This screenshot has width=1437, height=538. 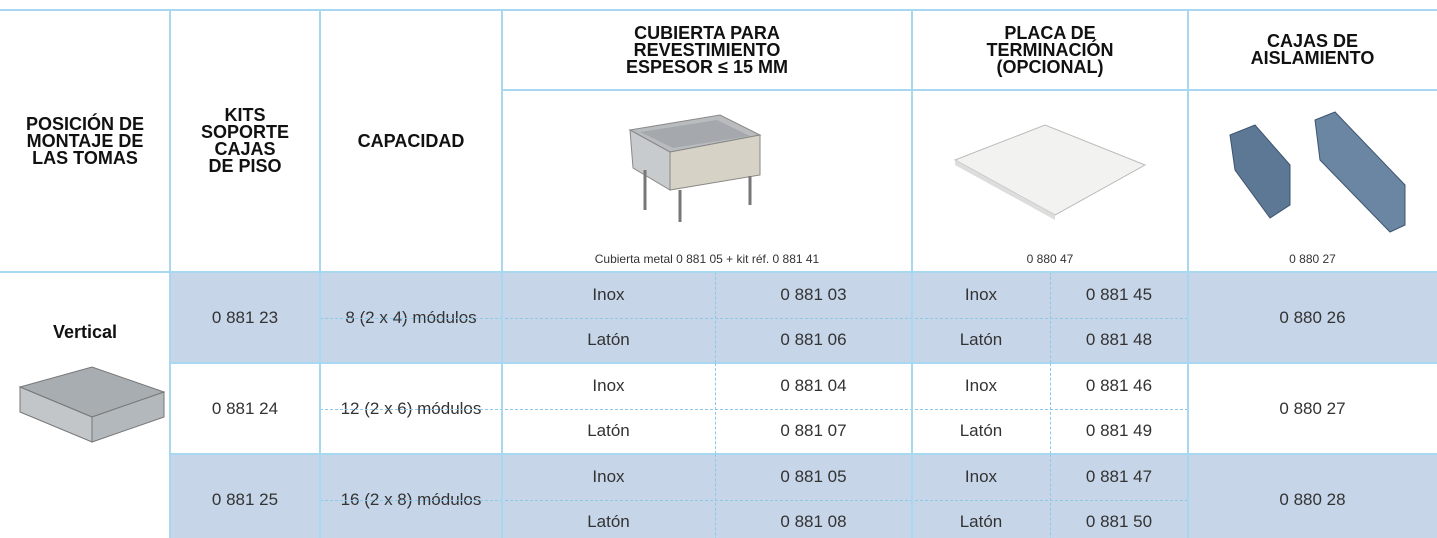 I want to click on cover-code: 0 881 03, so click(x=813, y=294).